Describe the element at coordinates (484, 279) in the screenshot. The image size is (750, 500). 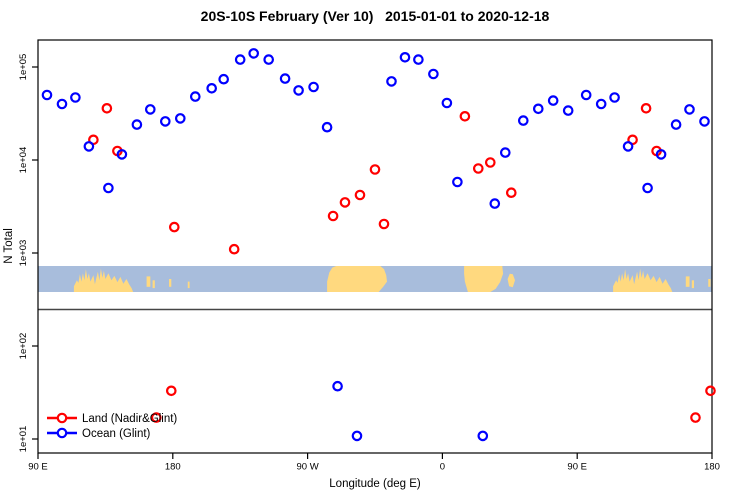
I see `map-land-africa` at that location.